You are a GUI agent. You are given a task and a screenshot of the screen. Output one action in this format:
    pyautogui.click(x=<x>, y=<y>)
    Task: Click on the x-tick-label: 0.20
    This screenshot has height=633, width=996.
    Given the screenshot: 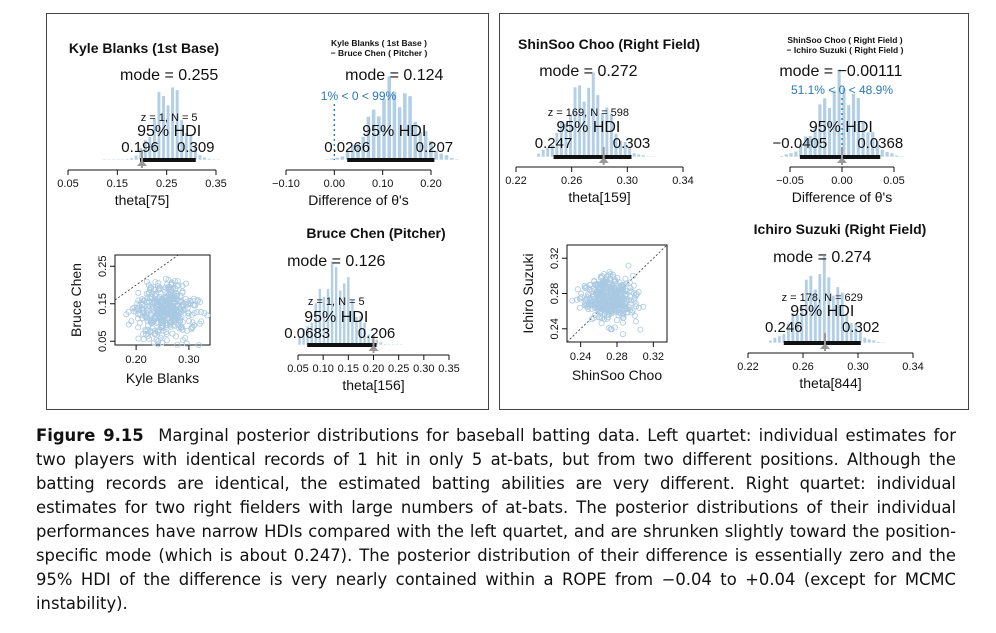 What is the action you would take?
    pyautogui.click(x=135, y=360)
    